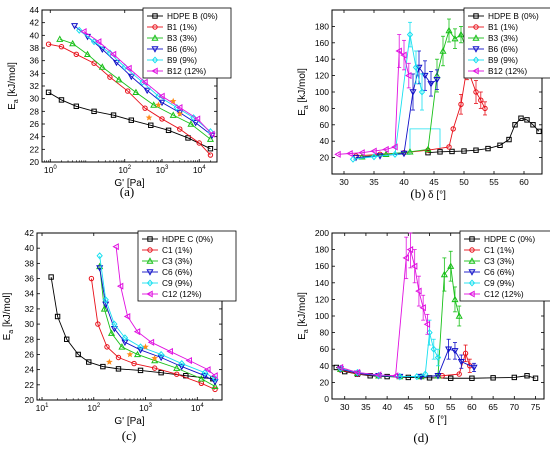 The image size is (550, 462). I want to click on series-s3, so click(135, 88).